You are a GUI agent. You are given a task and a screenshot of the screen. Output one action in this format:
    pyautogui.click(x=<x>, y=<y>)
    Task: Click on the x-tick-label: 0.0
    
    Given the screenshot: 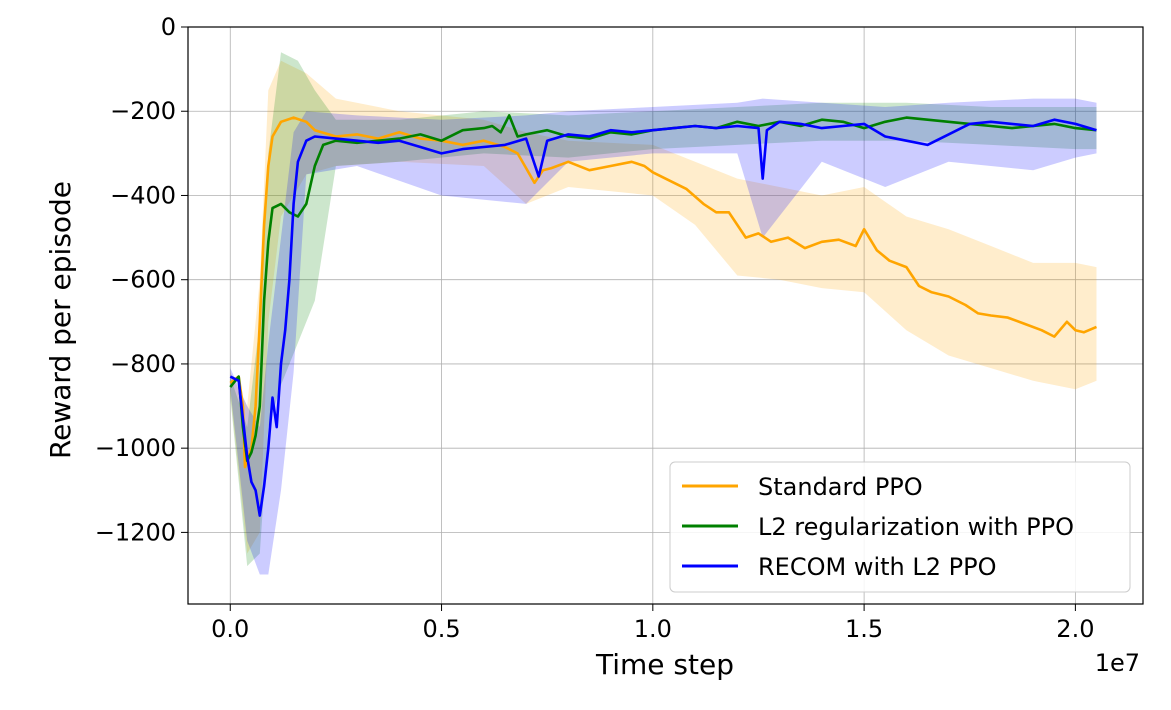 What is the action you would take?
    pyautogui.click(x=230, y=629)
    